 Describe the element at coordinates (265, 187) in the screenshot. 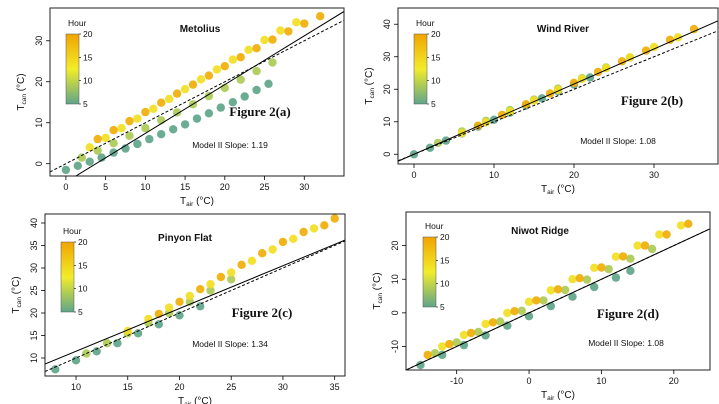

I see `x-tick-label: 25` at that location.